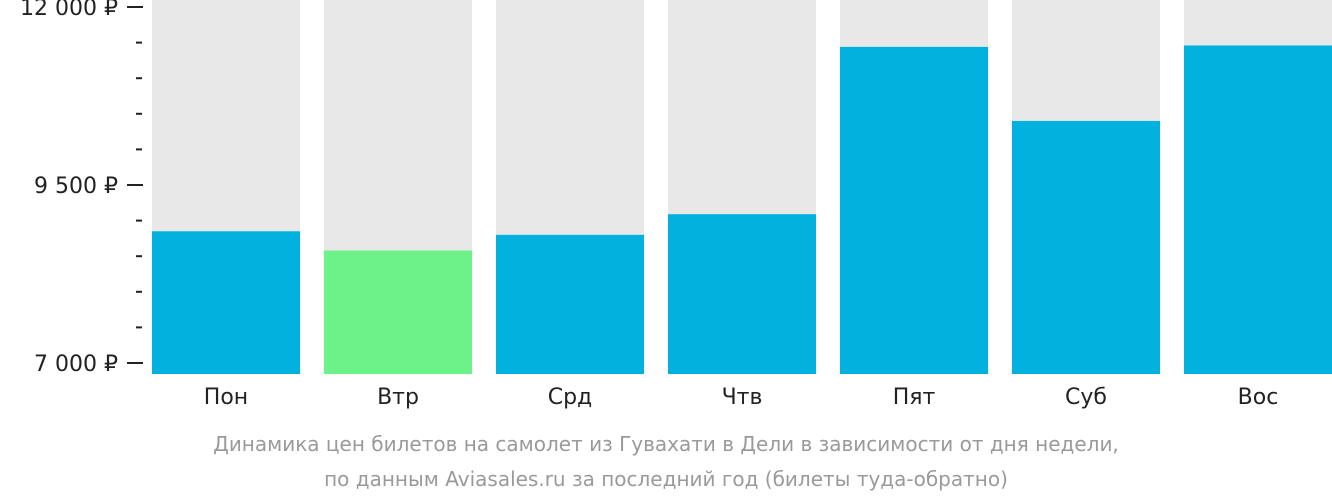 This screenshot has width=1332, height=502. Describe the element at coordinates (76, 364) in the screenshot. I see `y-tick-label-0: 7 000 ₽` at that location.